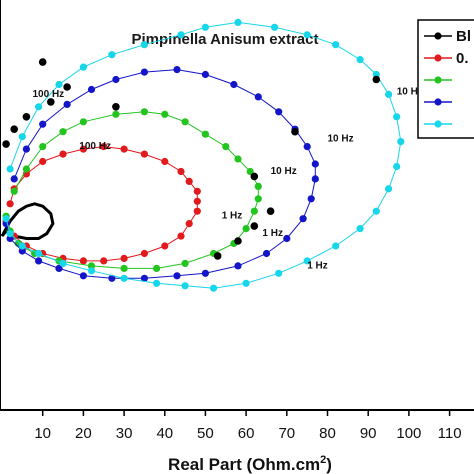  What do you see at coordinates (49, 94) in the screenshot?
I see `annotation-0: 100 Hz` at bounding box center [49, 94].